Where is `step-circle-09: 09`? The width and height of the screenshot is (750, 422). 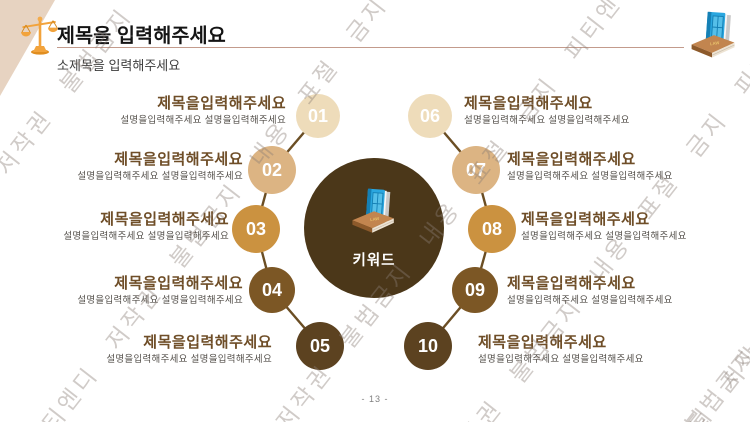
step-circle-09: 09 is located at coordinates (475, 290).